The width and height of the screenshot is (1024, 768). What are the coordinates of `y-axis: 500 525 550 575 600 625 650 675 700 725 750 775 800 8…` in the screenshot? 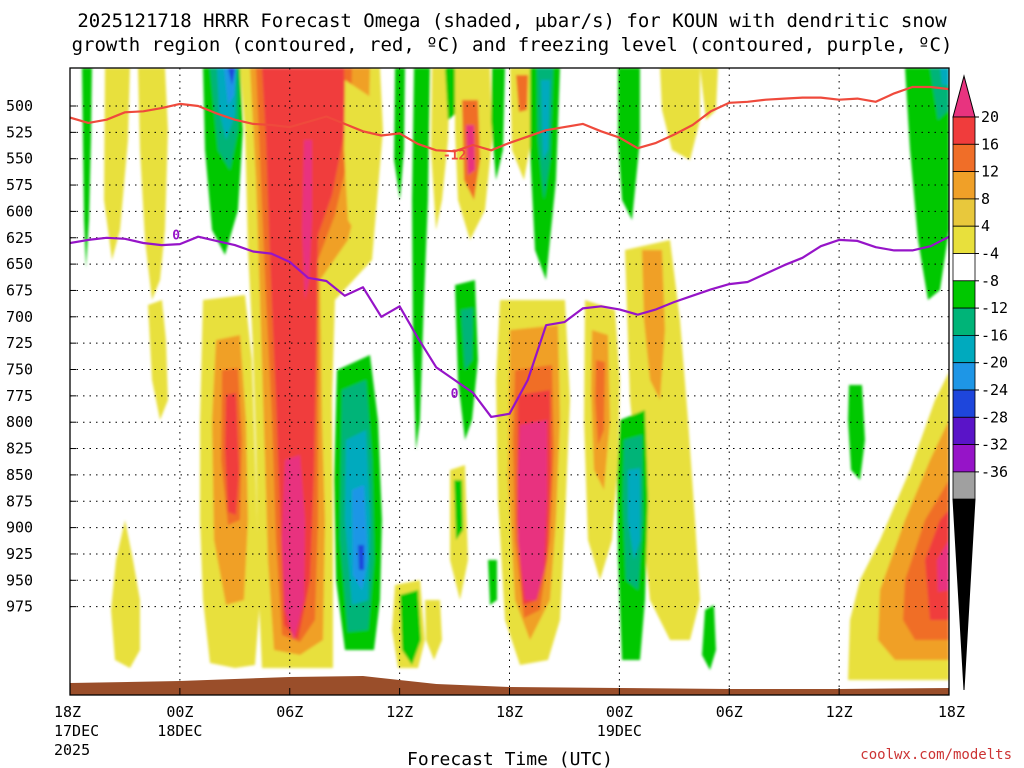 It's located at (41, 356).